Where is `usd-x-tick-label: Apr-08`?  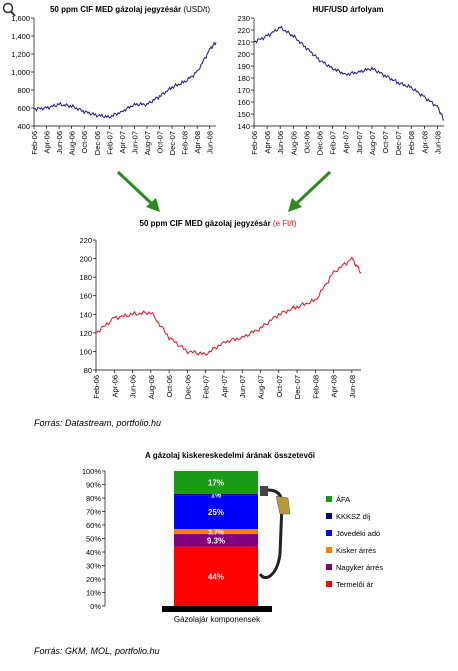
usd-x-tick-label: Apr-08 is located at coordinates (197, 142).